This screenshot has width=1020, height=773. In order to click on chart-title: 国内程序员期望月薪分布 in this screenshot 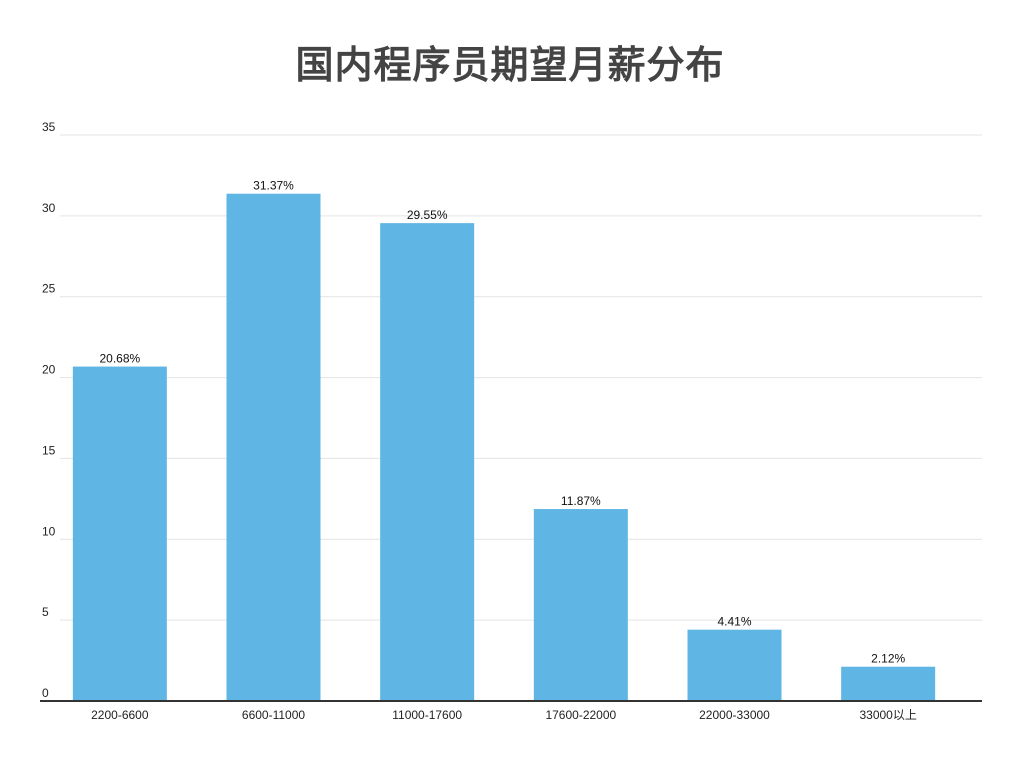, I will do `click(510, 65)`.